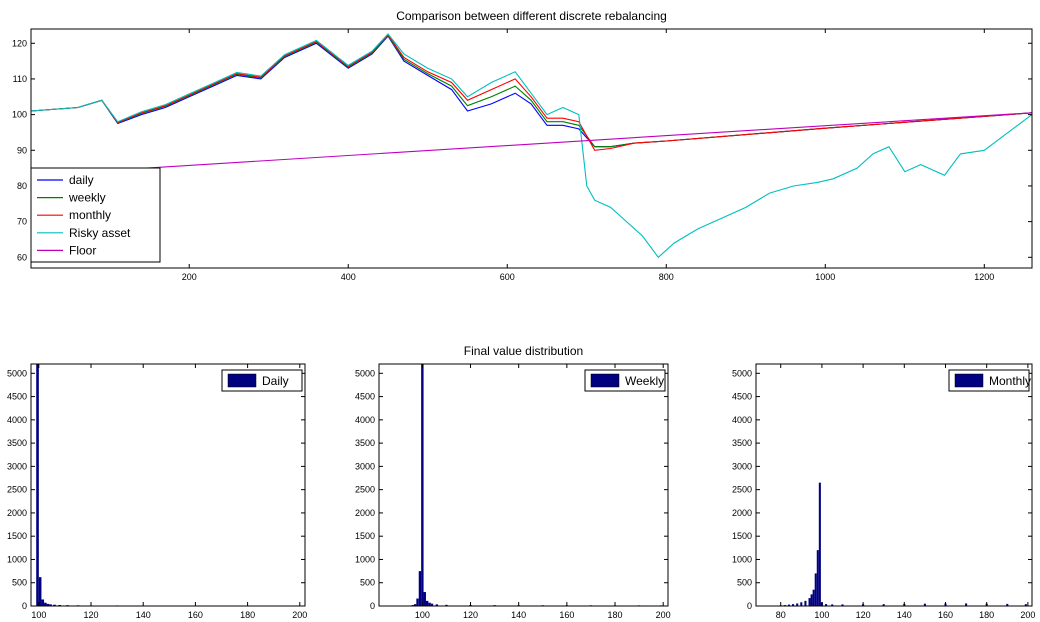 This screenshot has width=1040, height=622. I want to click on series-line-floor, so click(531, 144).